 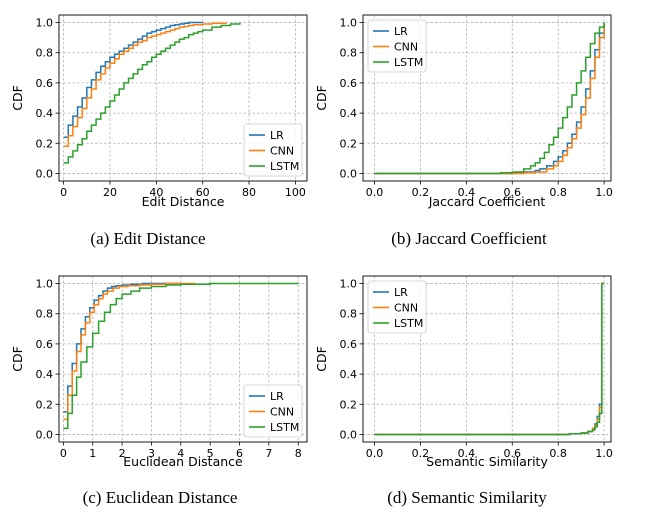 I want to click on x-tick-label: 40, so click(x=156, y=192).